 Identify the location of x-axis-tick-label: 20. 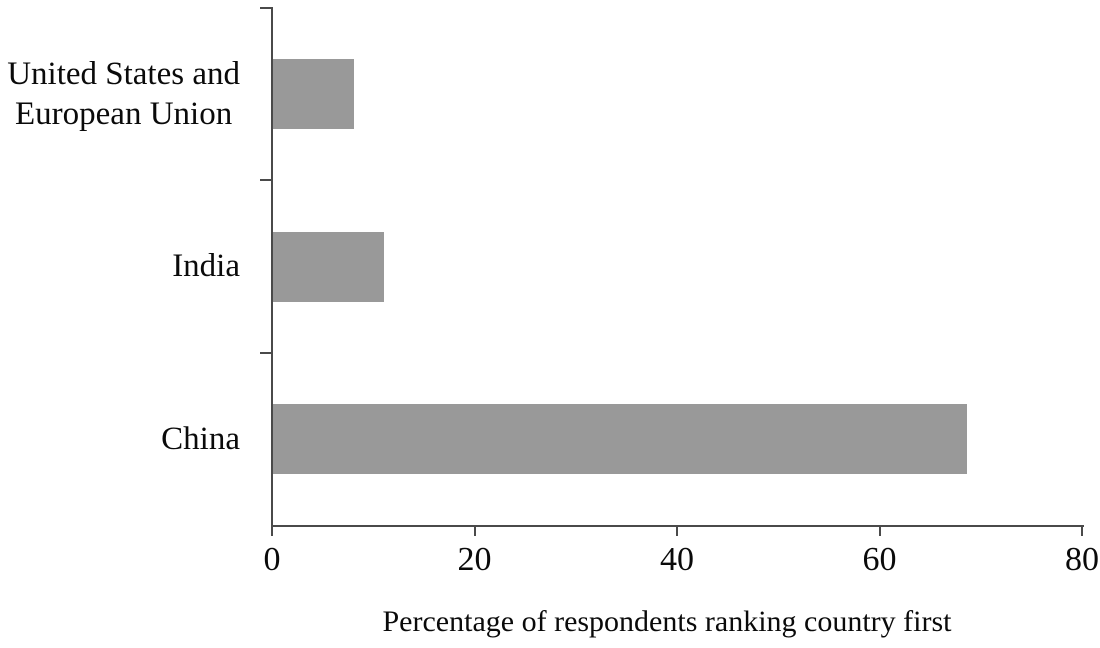
(474, 559).